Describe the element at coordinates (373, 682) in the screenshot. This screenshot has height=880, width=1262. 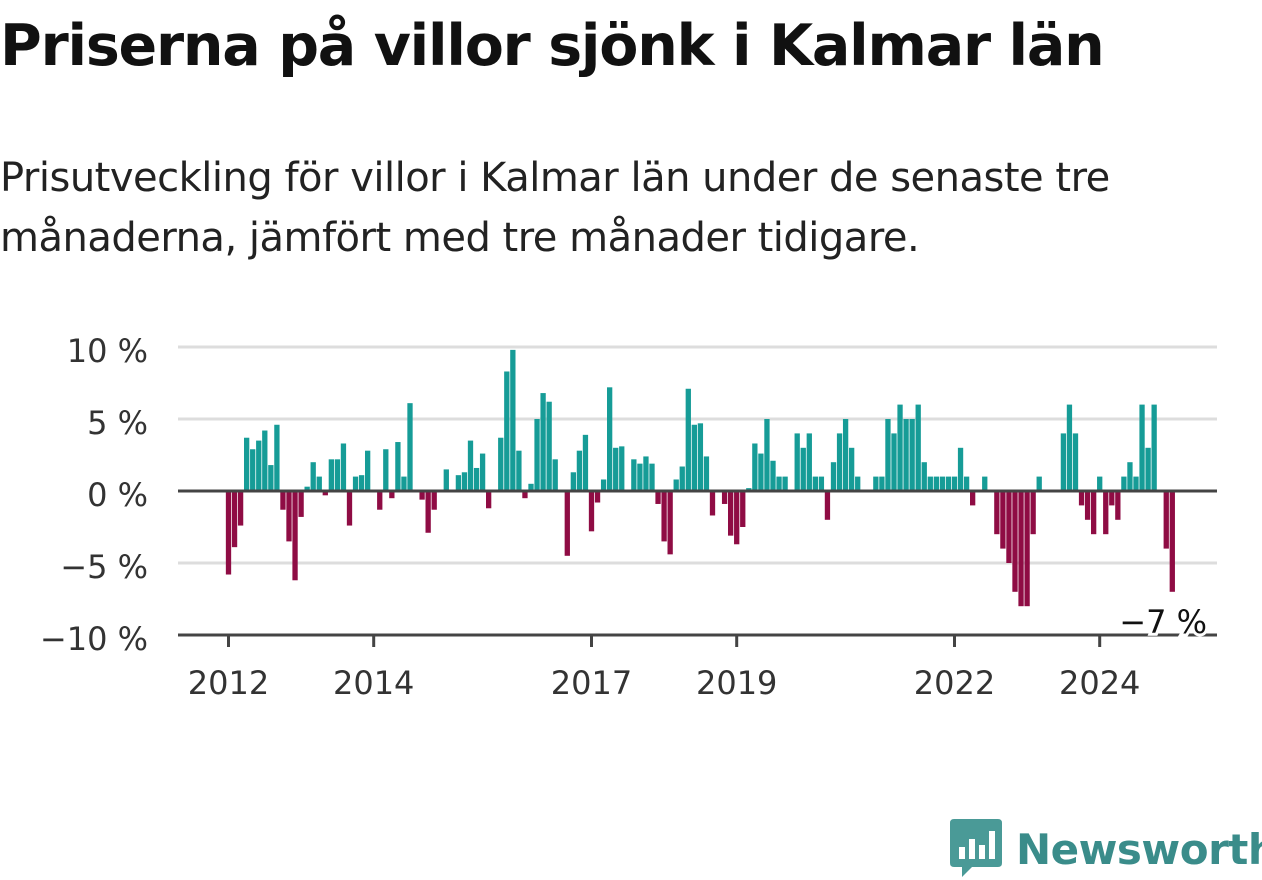
I see `x-tick-label: 2014` at that location.